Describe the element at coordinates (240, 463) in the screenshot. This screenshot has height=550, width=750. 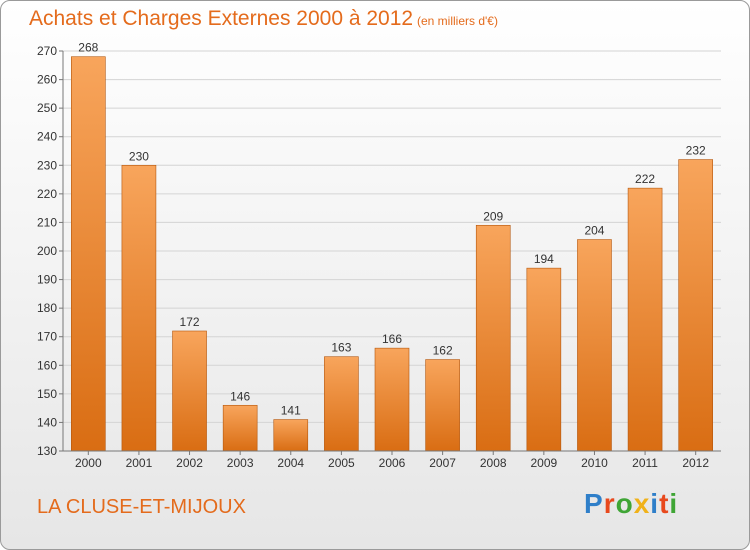
I see `x-tick-label: 2003` at that location.